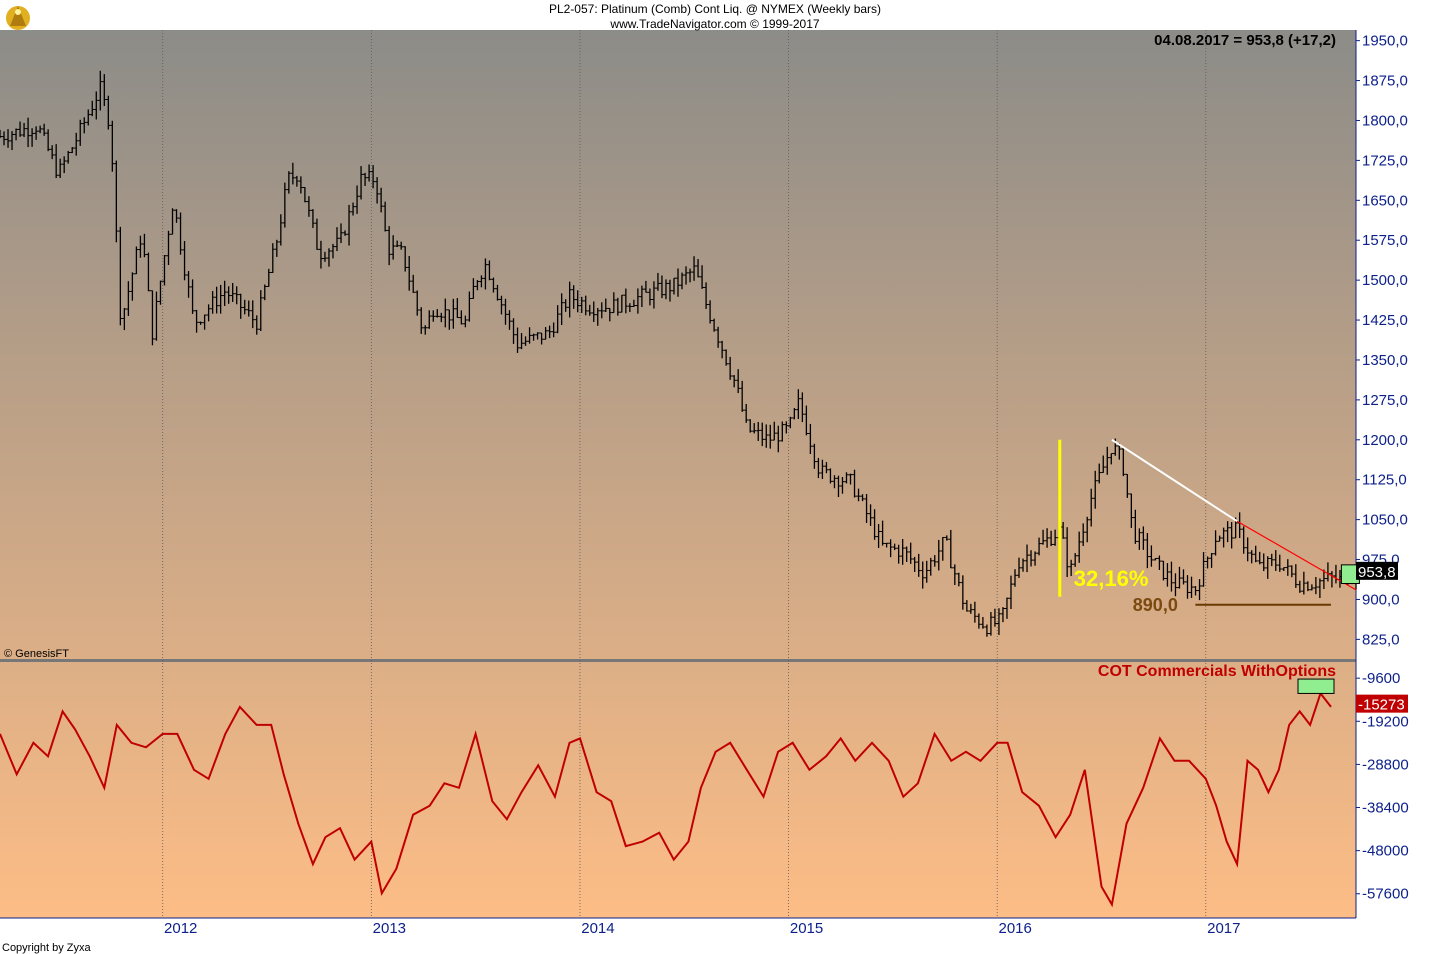  What do you see at coordinates (1174, 480) in the screenshot?
I see `trendline-white` at bounding box center [1174, 480].